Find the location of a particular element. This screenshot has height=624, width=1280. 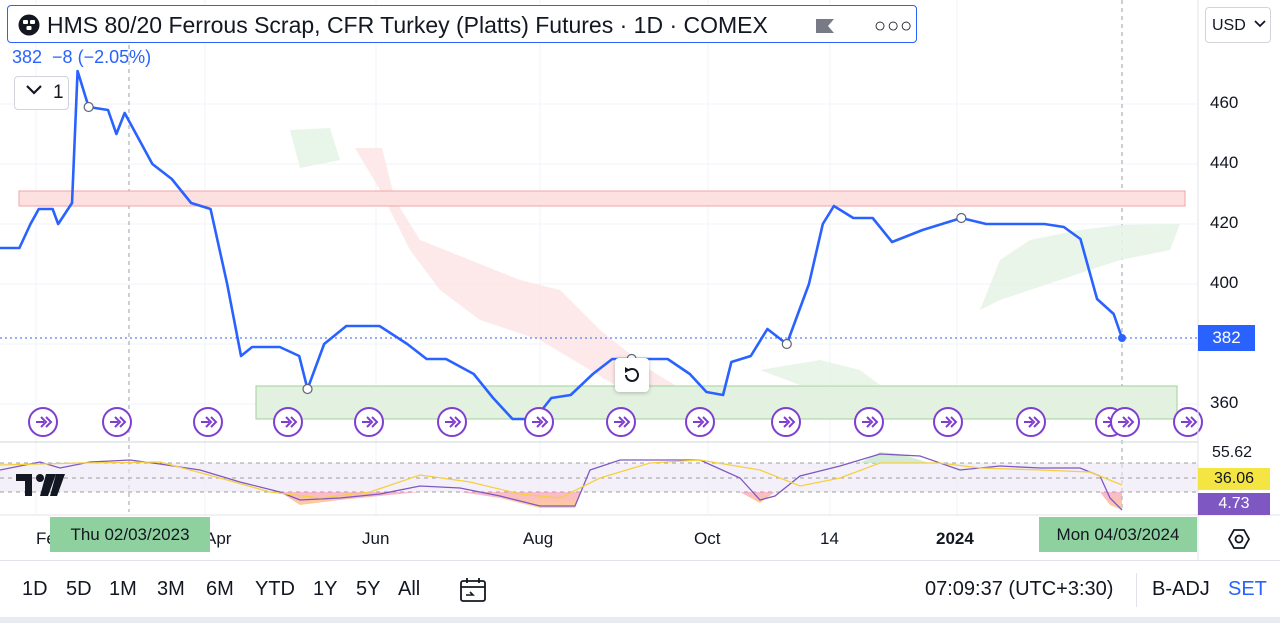

time-label-aug: Aug is located at coordinates (538, 538).